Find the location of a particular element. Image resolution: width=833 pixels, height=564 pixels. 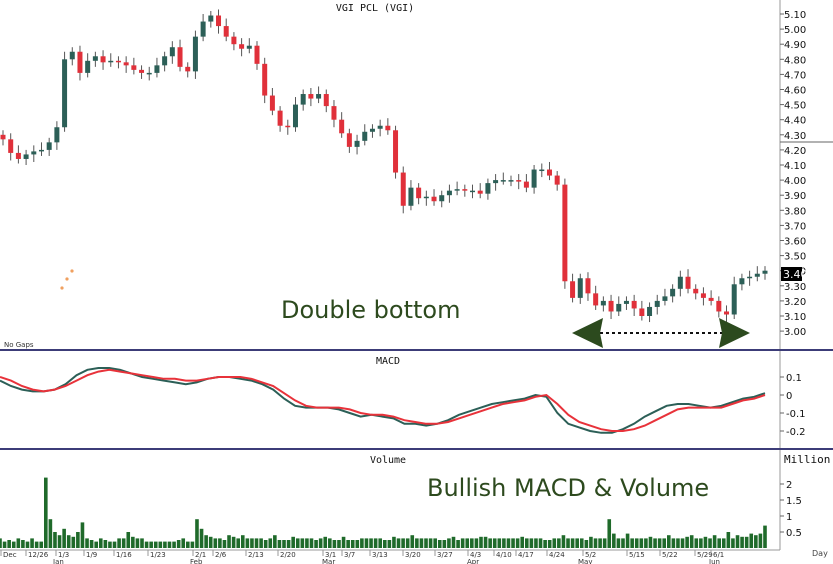

price-tick-label: 4.80 is located at coordinates (795, 60).